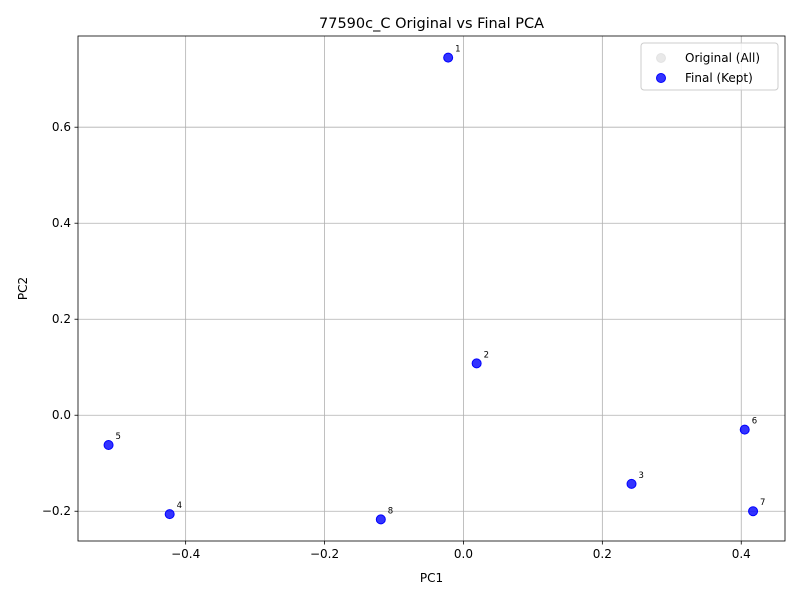 The image size is (800, 600). What do you see at coordinates (661, 58) in the screenshot?
I see `legend-marker-original` at bounding box center [661, 58].